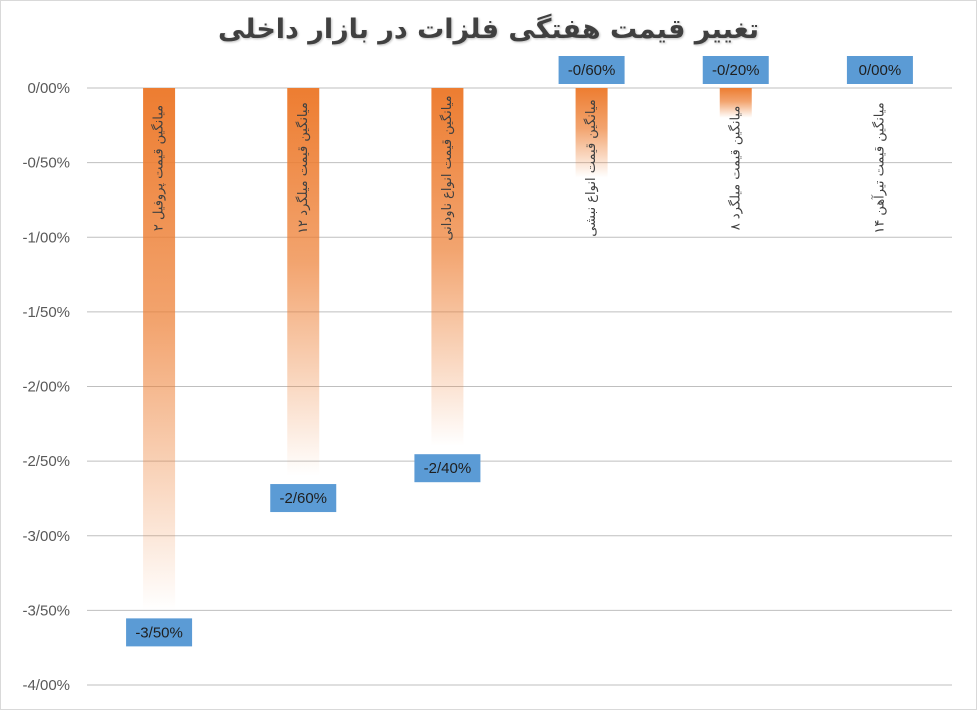  Describe the element at coordinates (46, 461) in the screenshot. I see `y-tick-label: -2/50%` at that location.